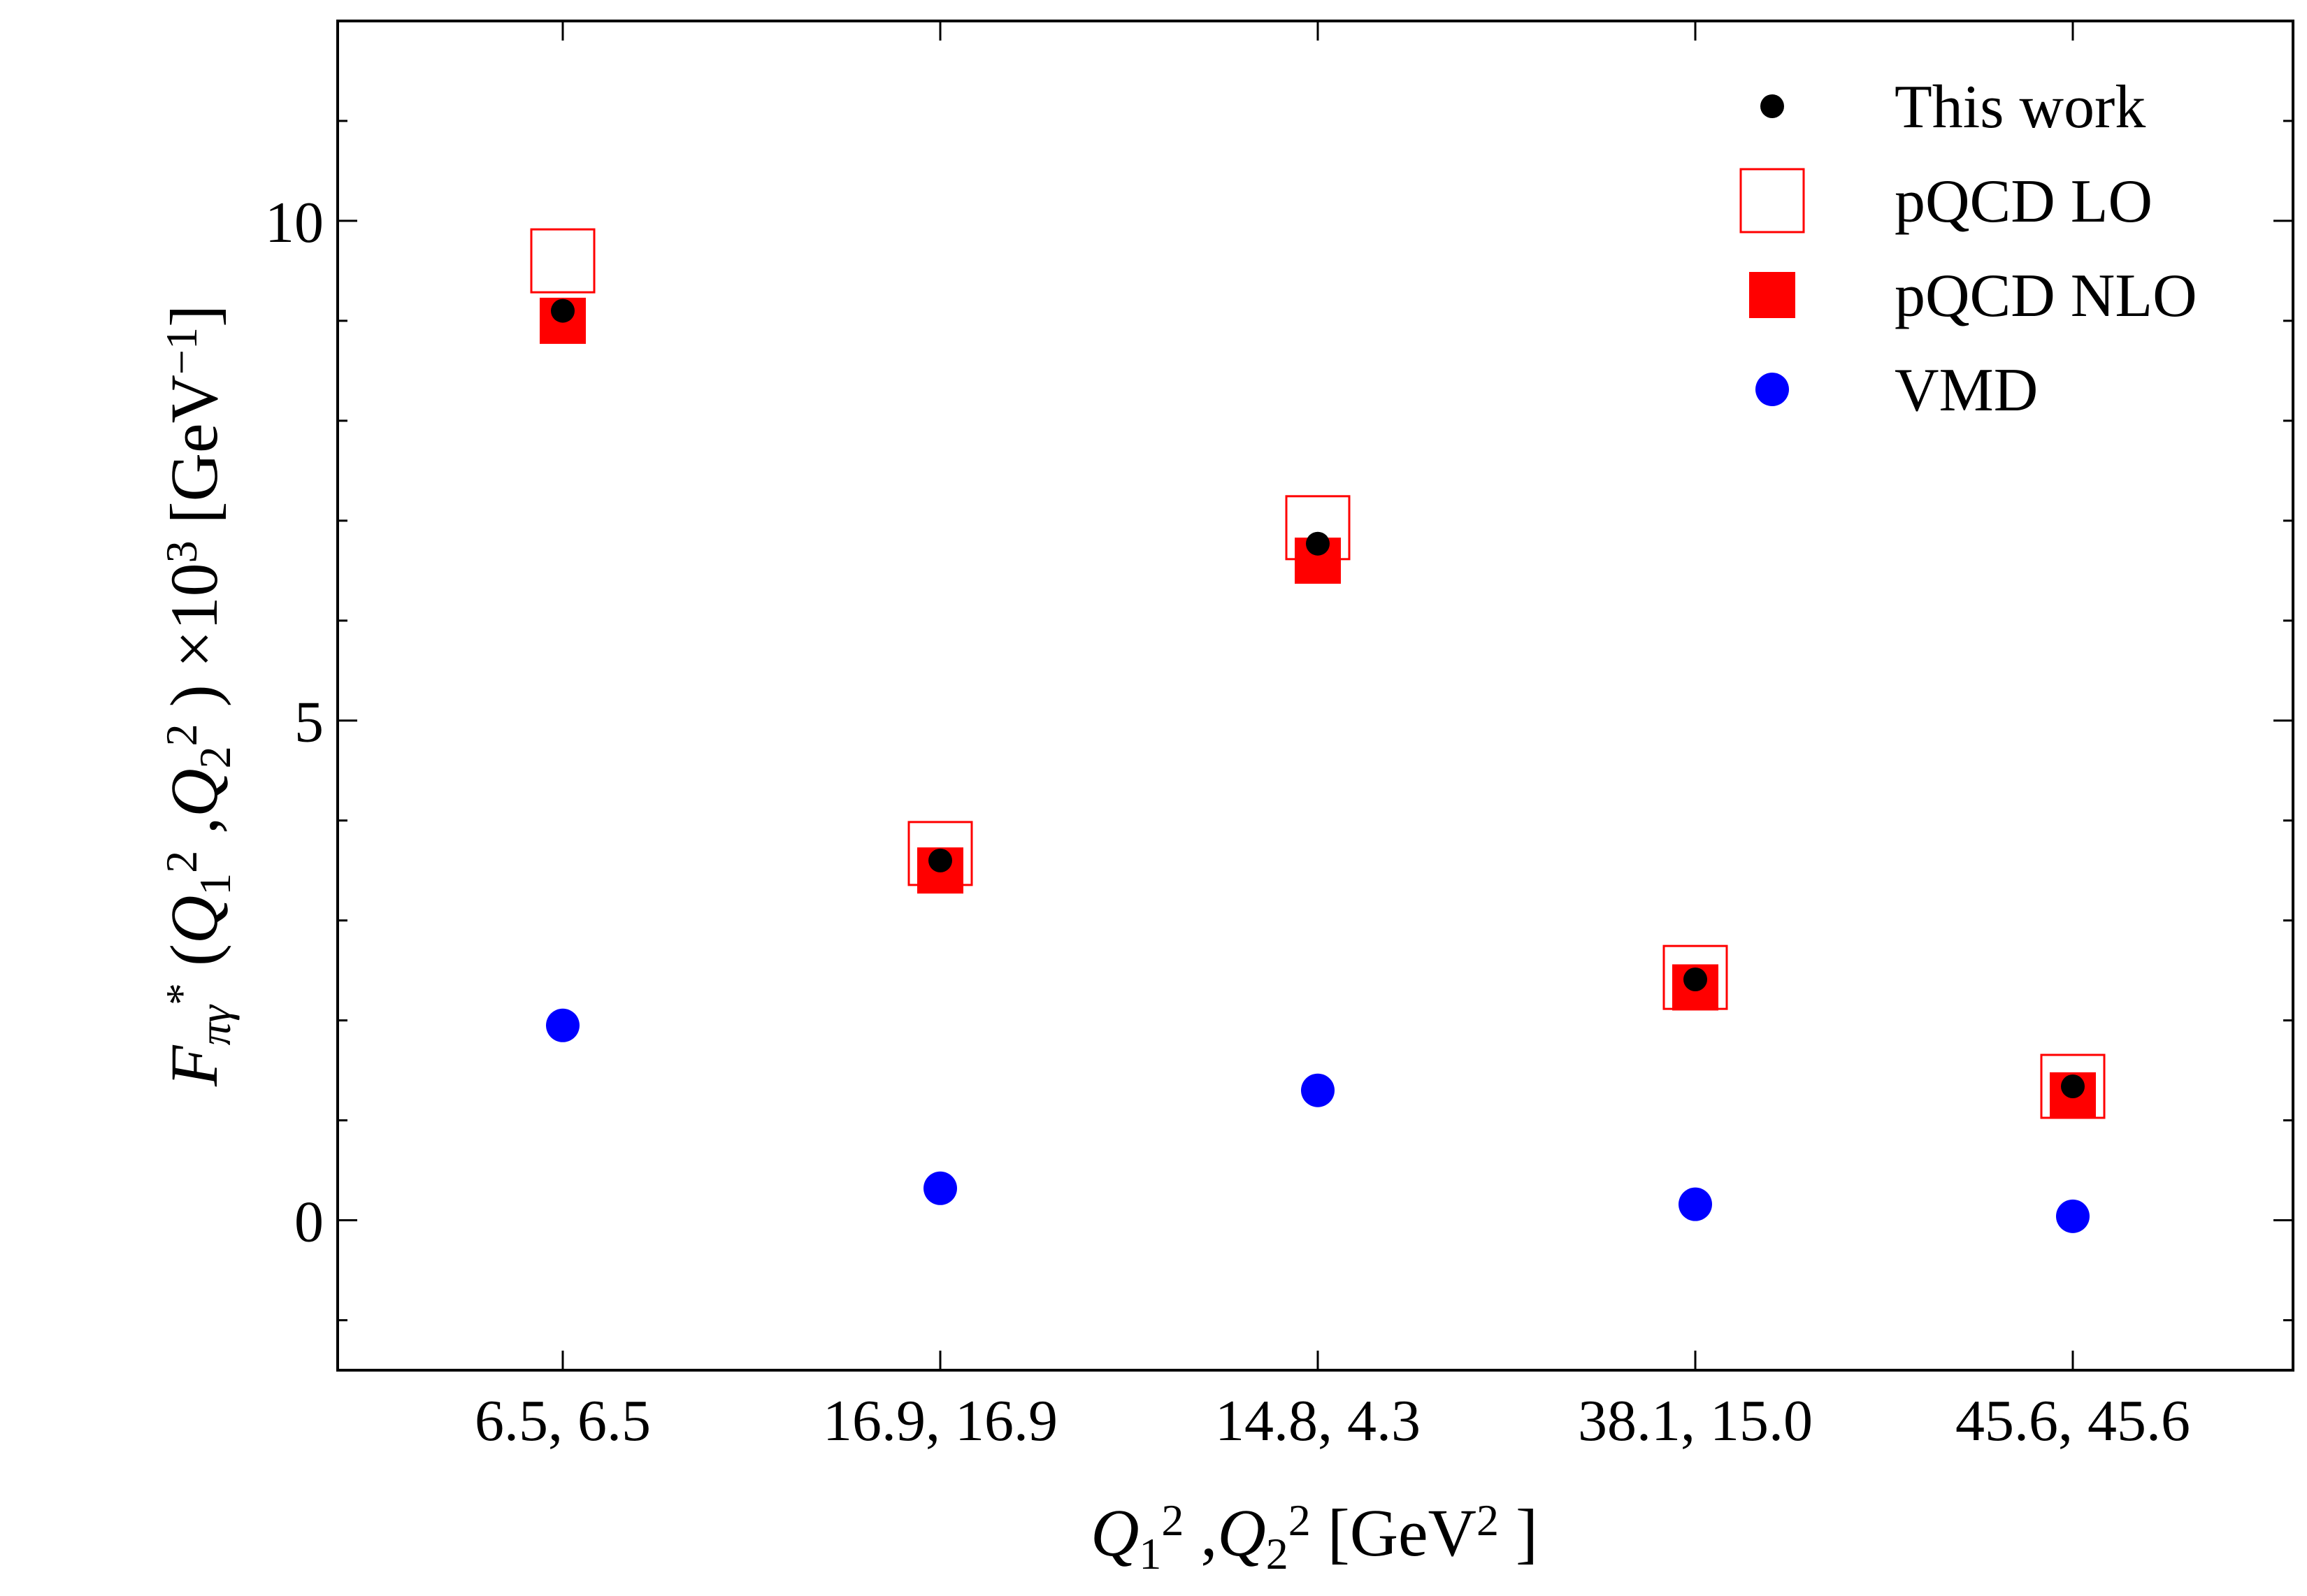 The image size is (2307, 1596). I want to click on x-tick-label: 45.6, 45.6, so click(2072, 1420).